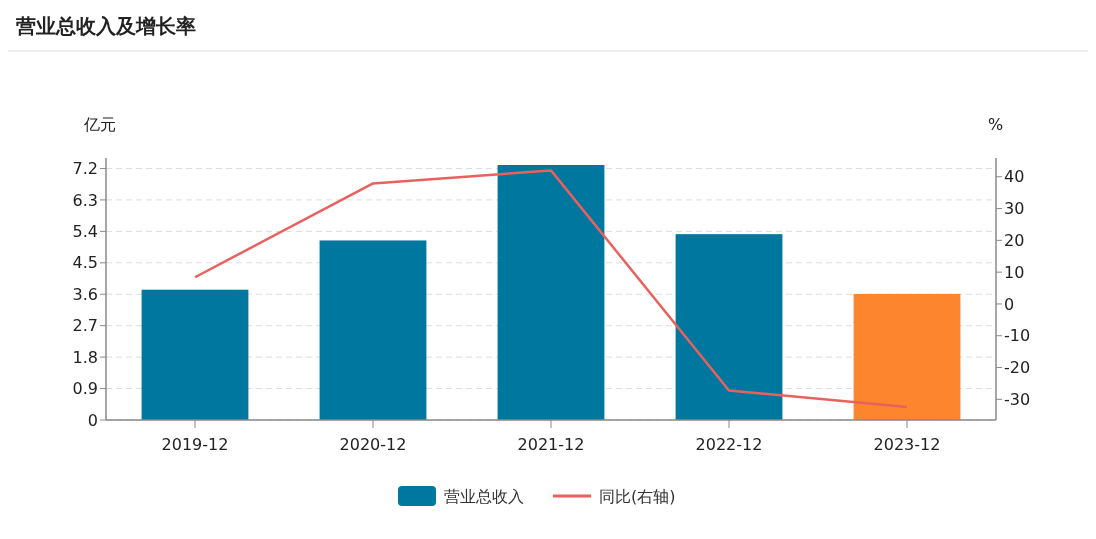 The height and width of the screenshot is (539, 1096). I want to click on y2-tick-label: -30, so click(1017, 399).